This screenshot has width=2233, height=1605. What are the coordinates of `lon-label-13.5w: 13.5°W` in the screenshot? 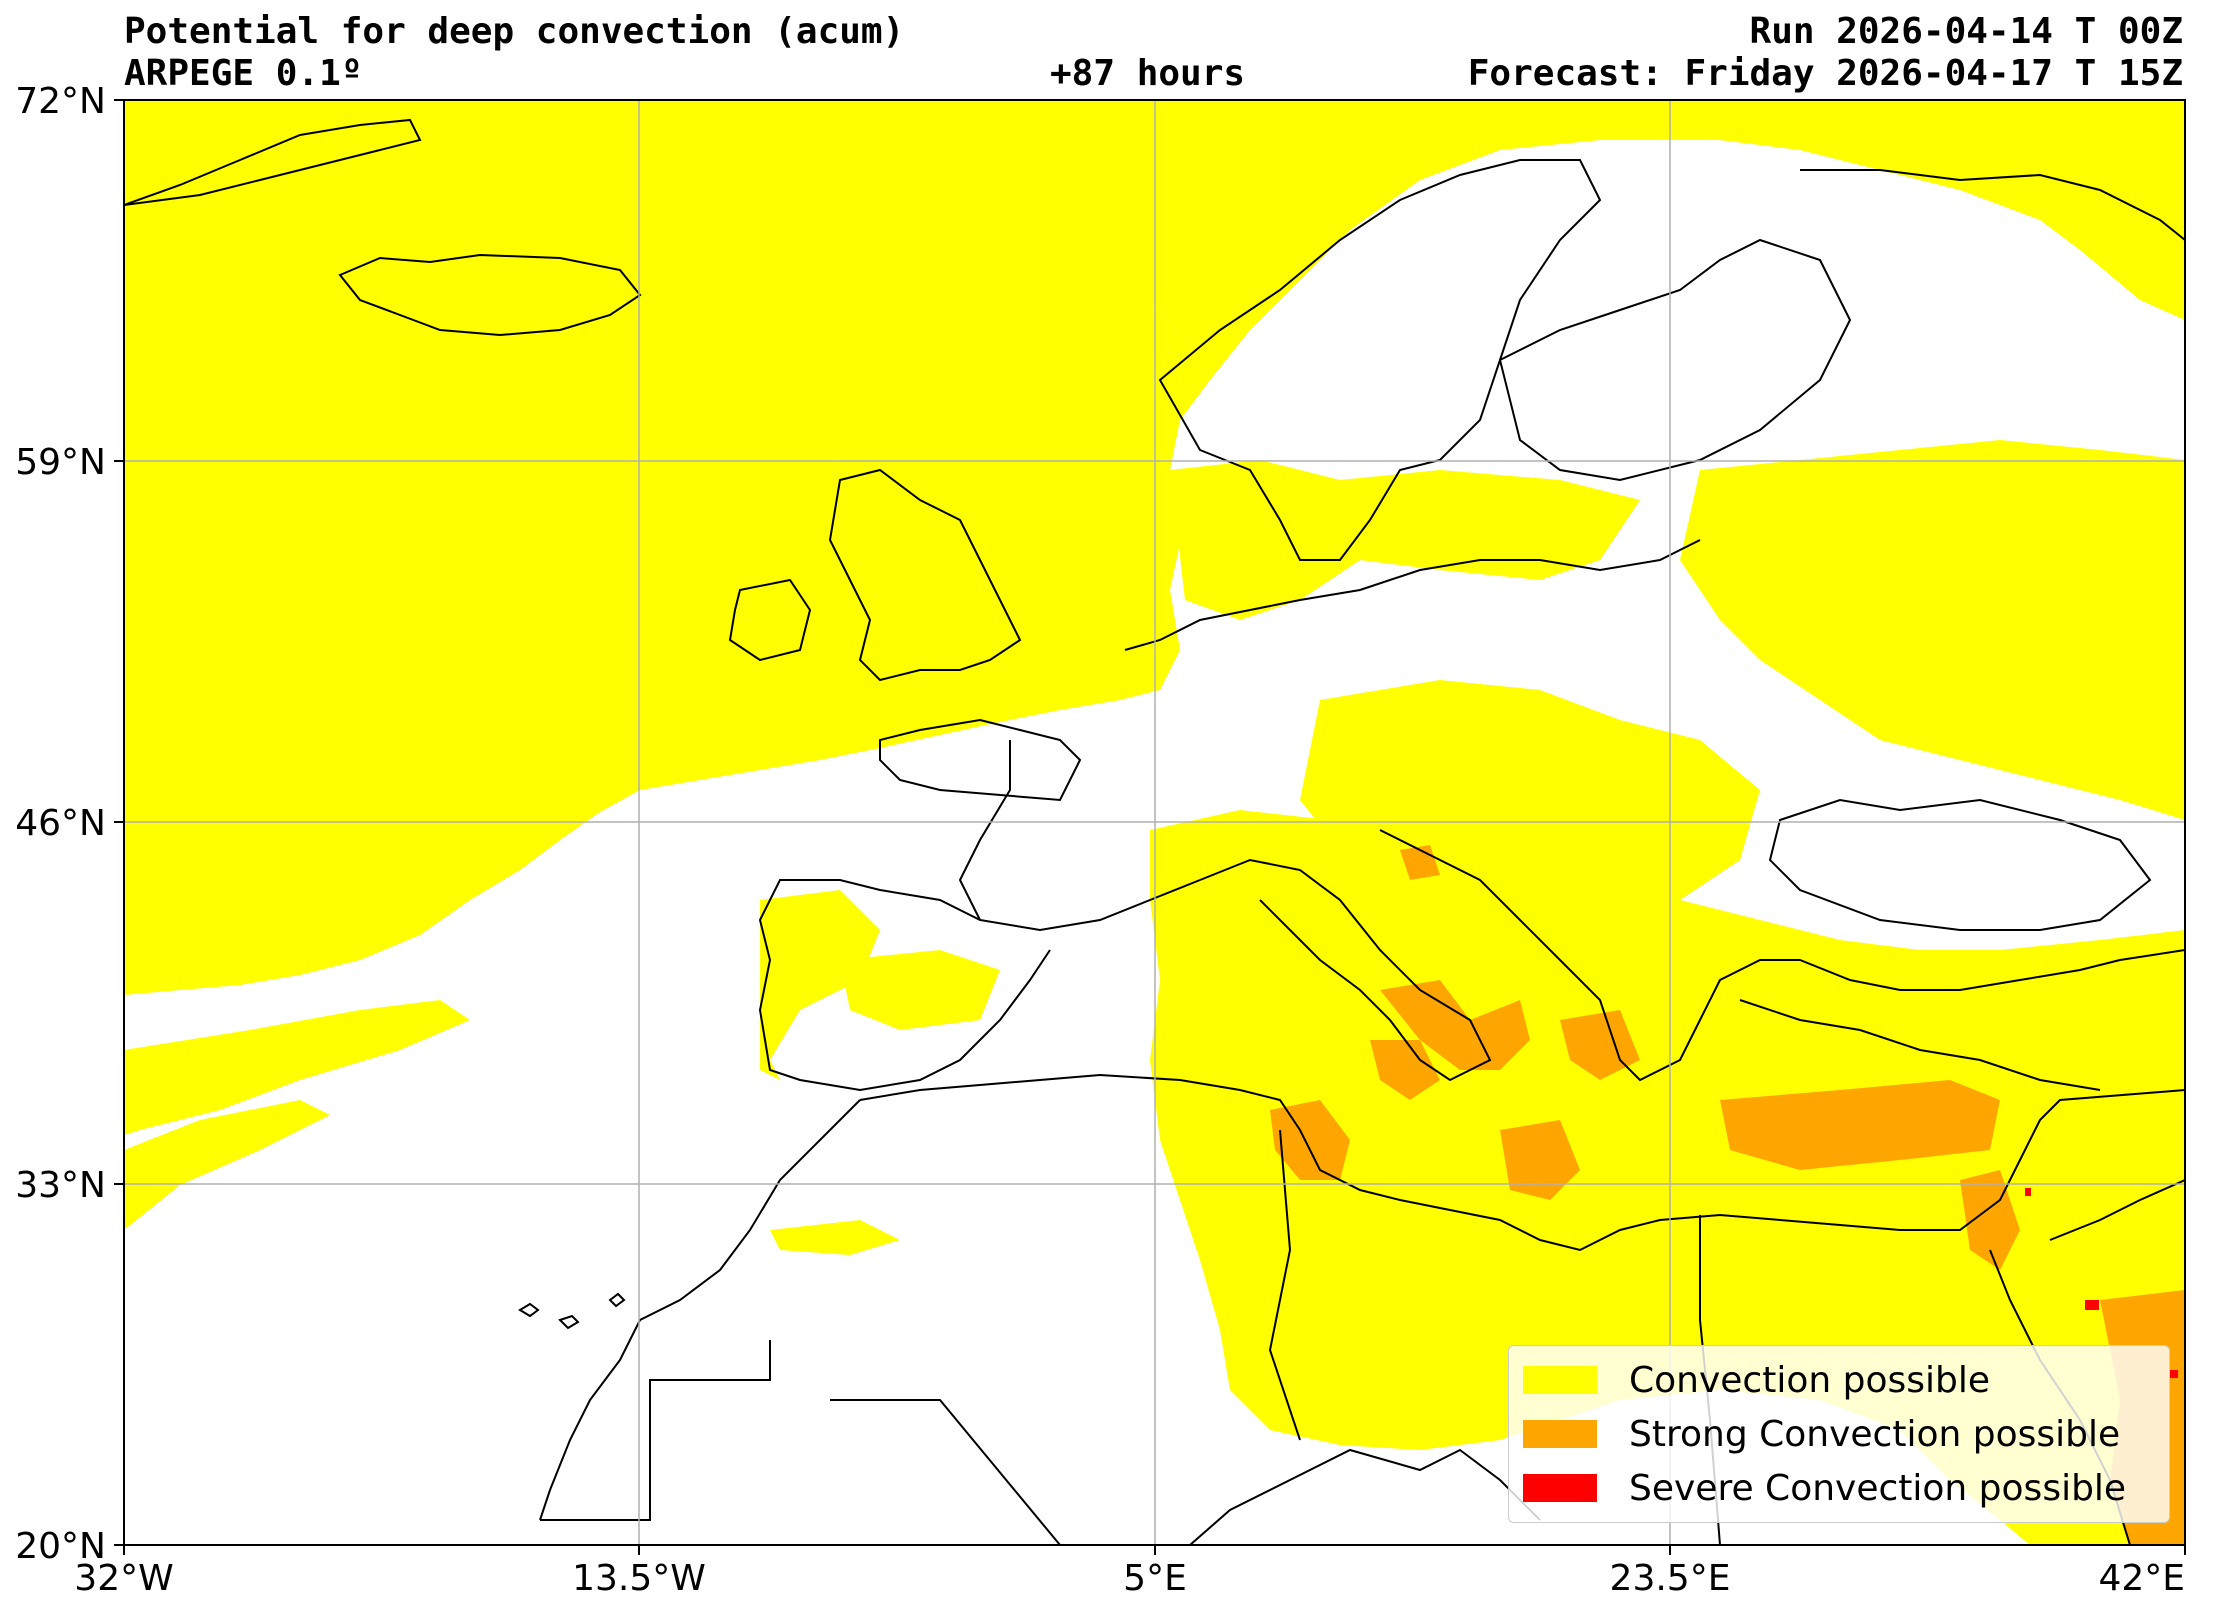 It's located at (639, 1578).